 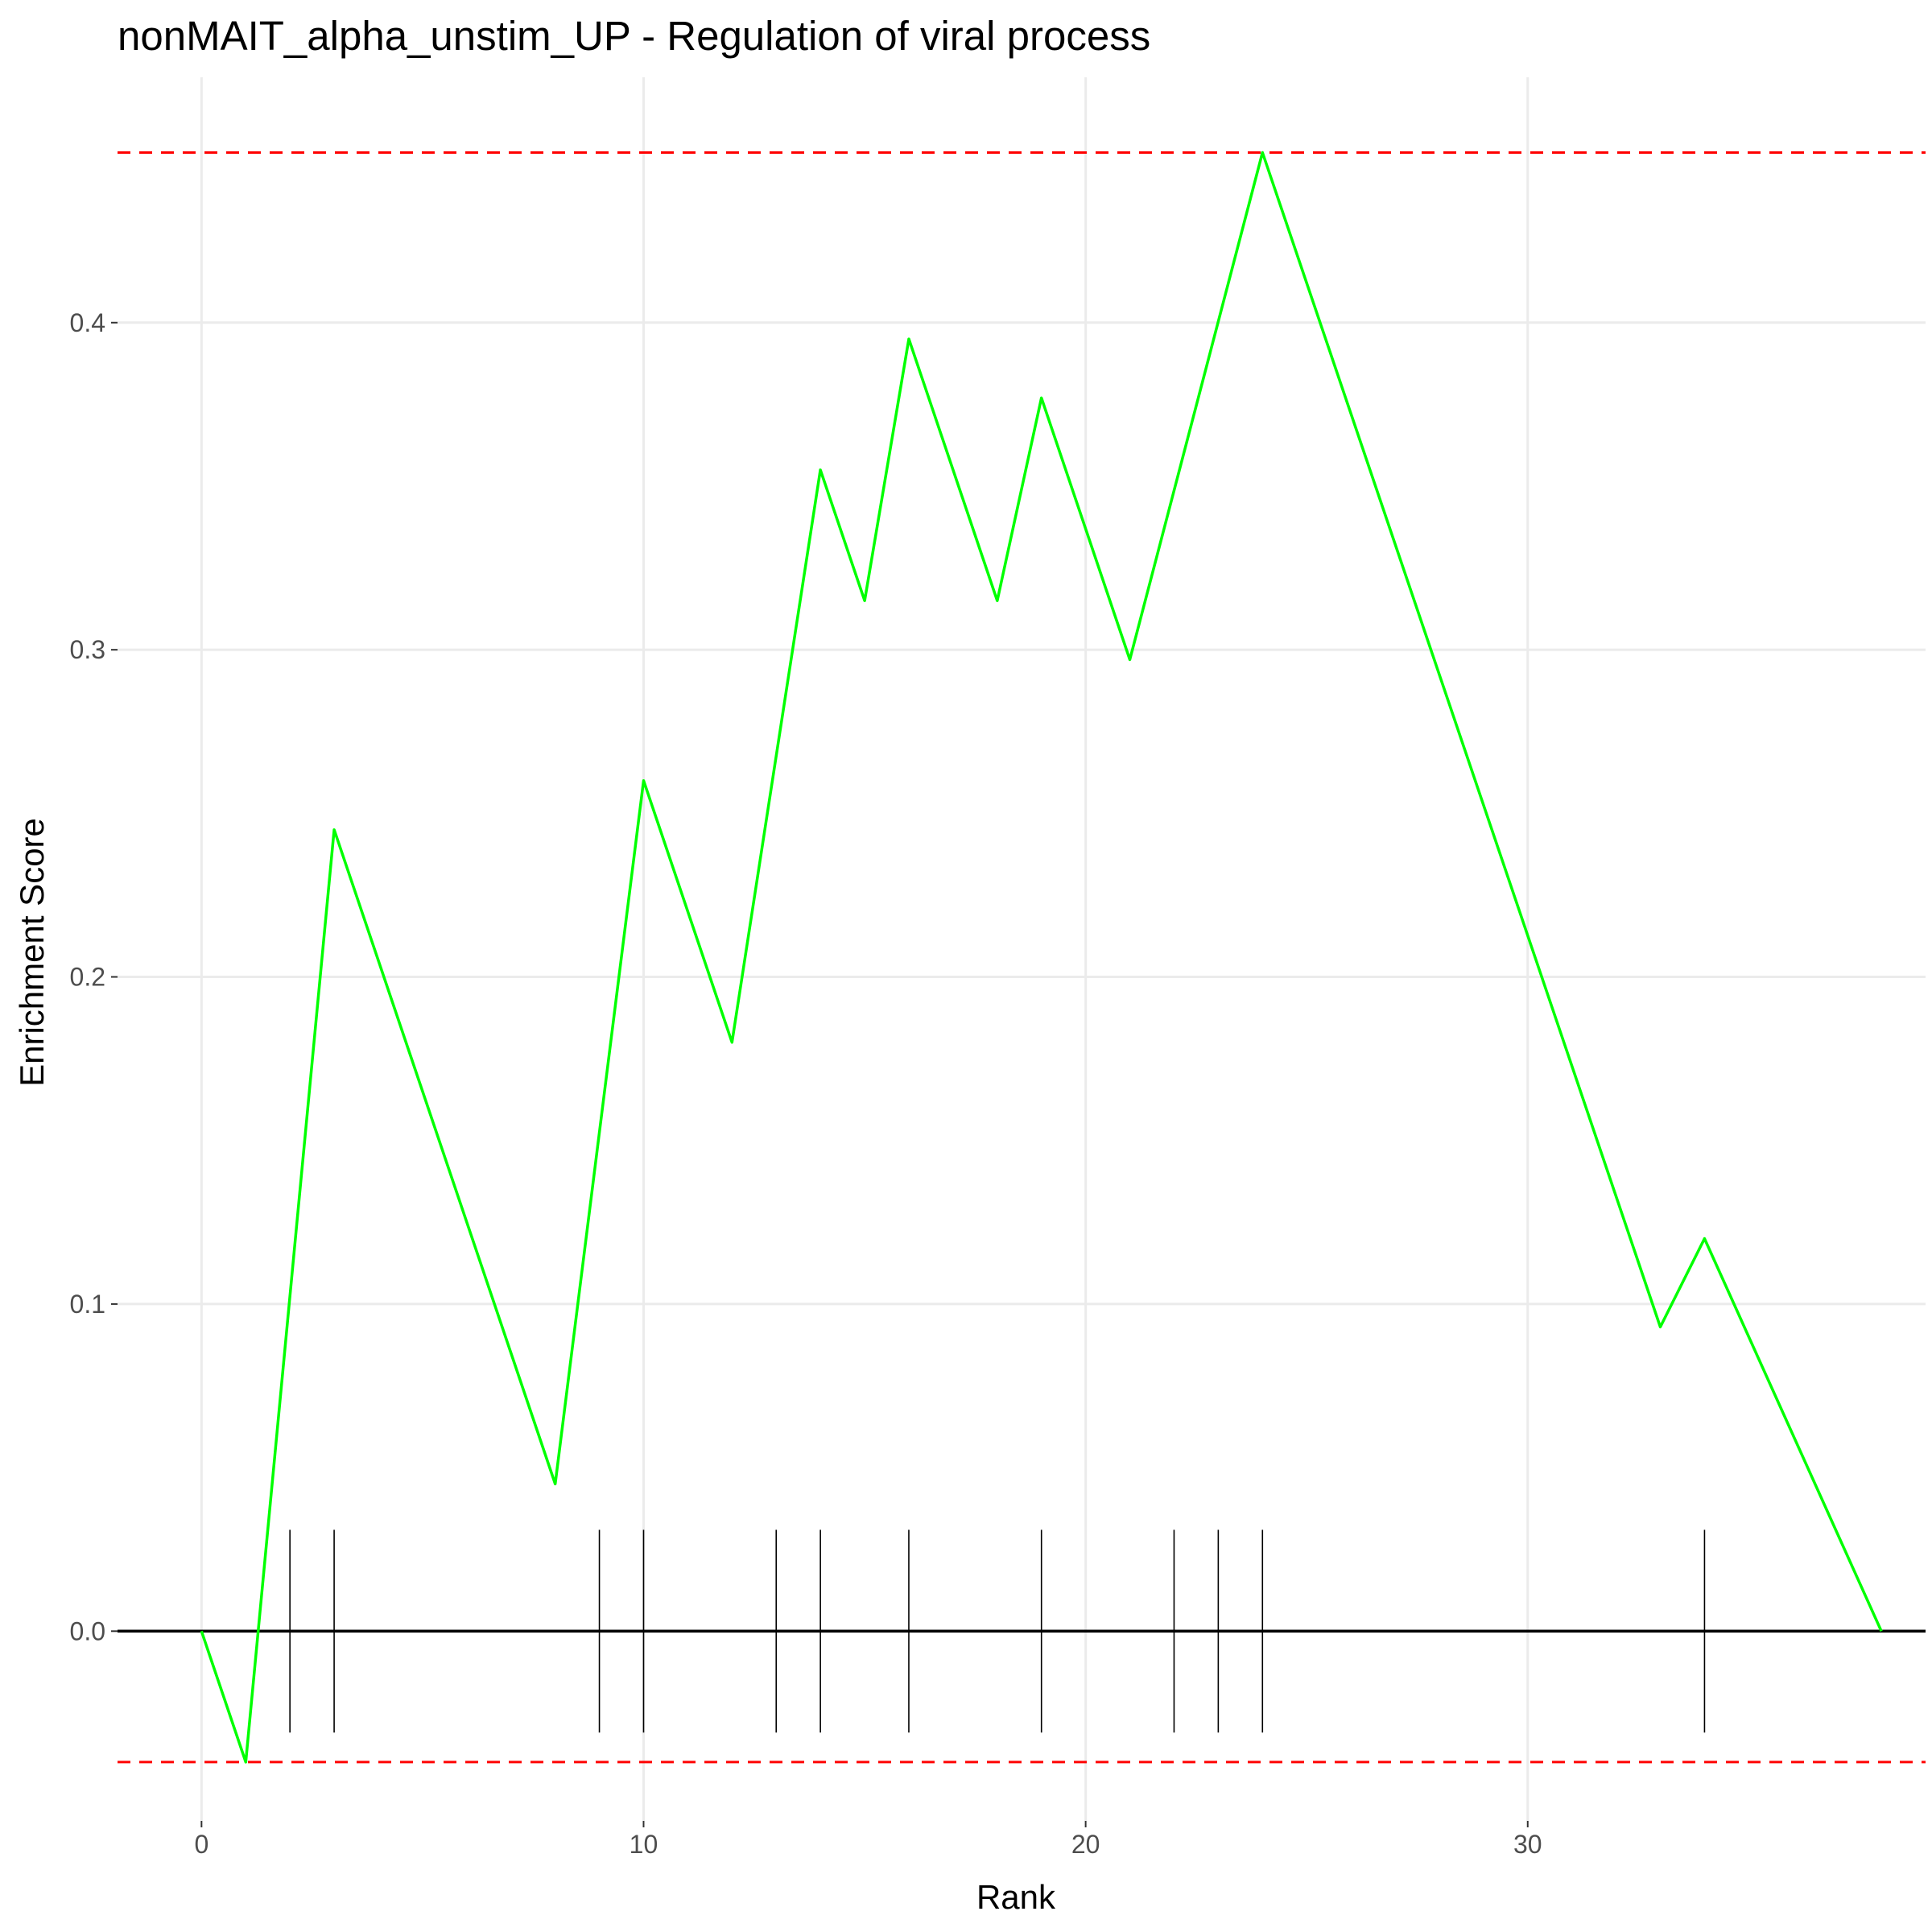 I want to click on y-tick-label: 0.2, so click(x=87, y=977).